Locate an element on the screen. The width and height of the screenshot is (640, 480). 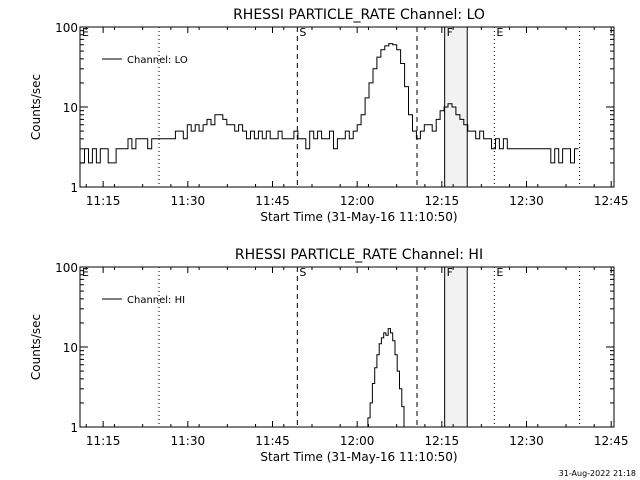
chart-title: RHESSI PARTICLE_RATE Channel: LO is located at coordinates (359, 15).